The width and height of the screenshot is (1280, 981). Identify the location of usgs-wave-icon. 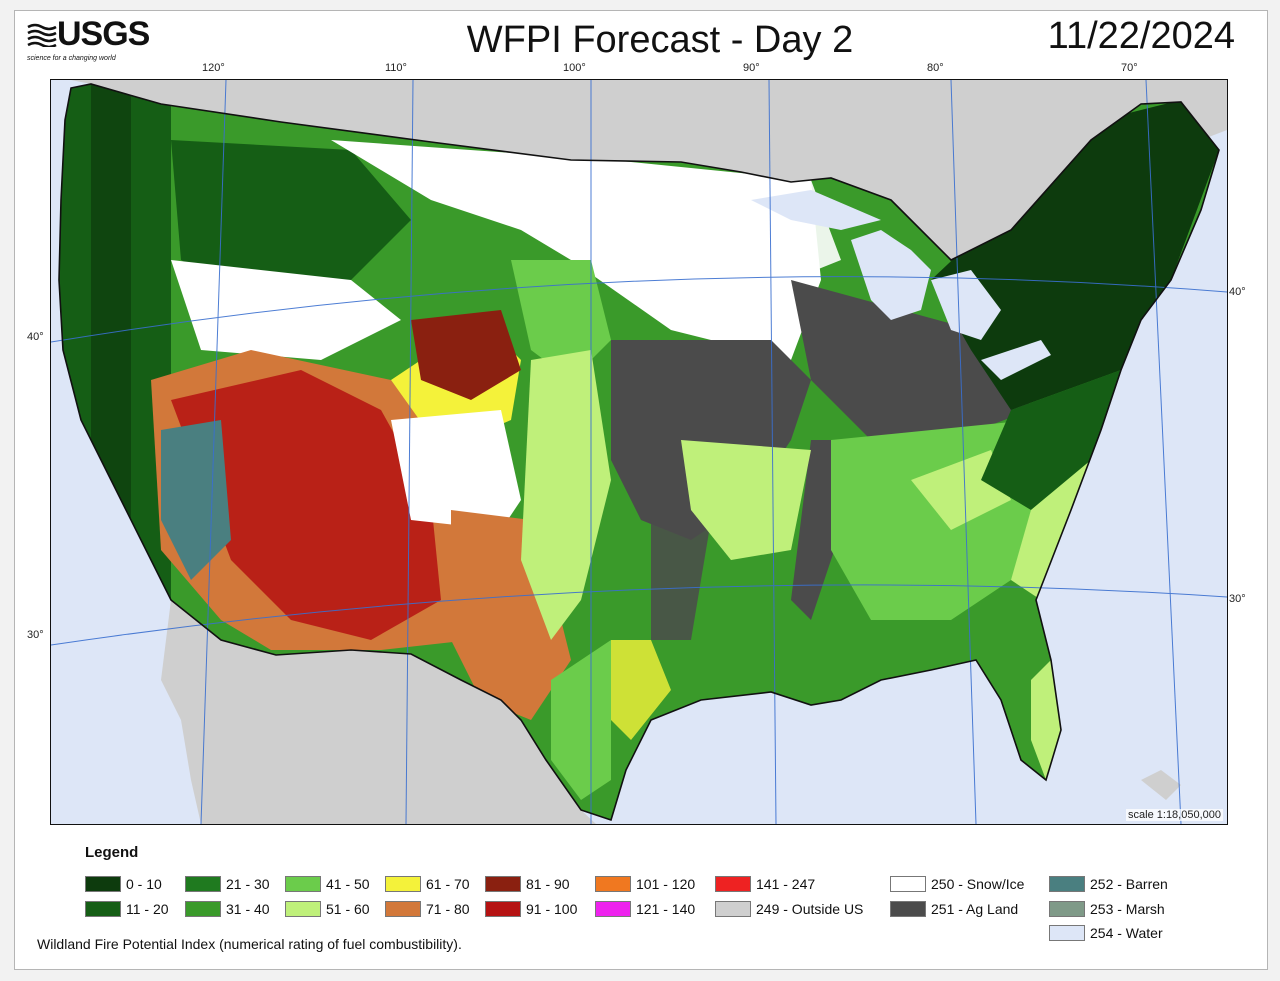
(42, 35).